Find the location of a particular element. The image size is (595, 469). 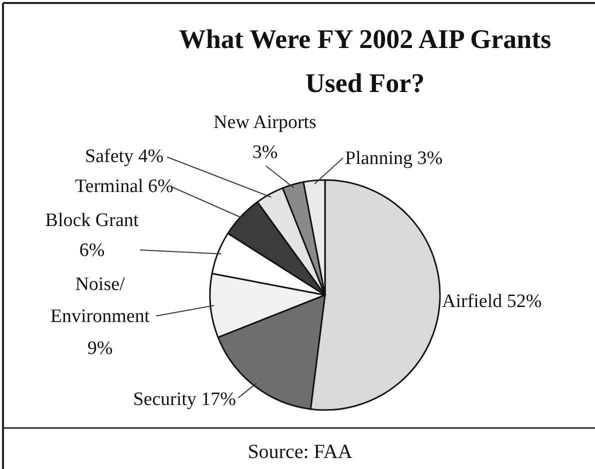

slice-label: Security 17% is located at coordinates (184, 399).